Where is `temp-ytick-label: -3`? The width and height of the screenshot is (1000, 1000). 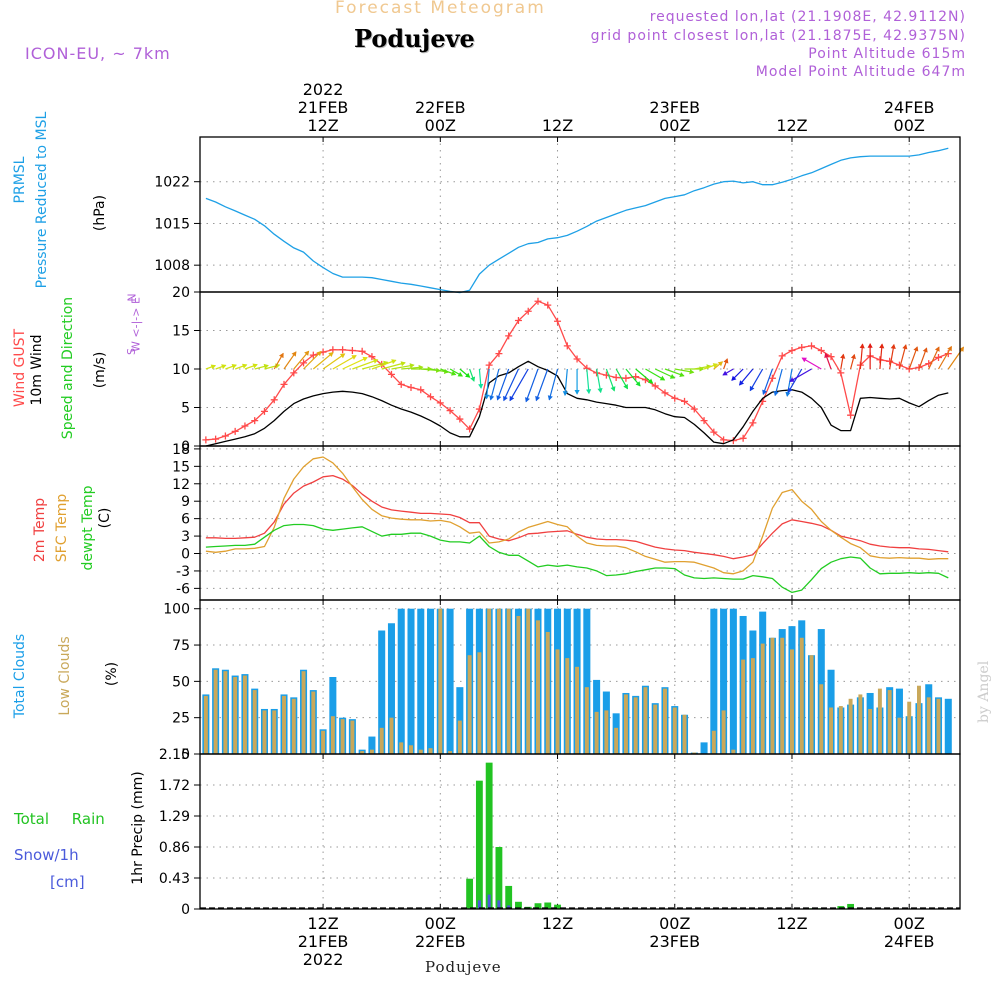 temp-ytick-label: -3 is located at coordinates (183, 572).